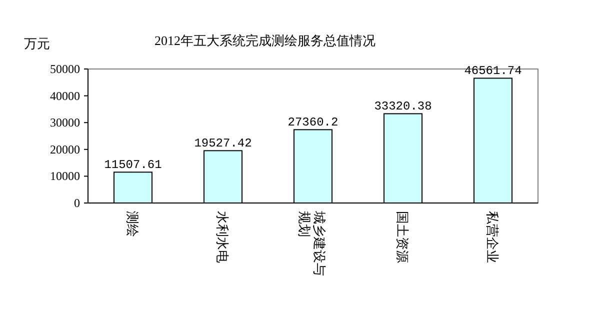 Image resolution: width=600 pixels, height=325 pixels. Describe the element at coordinates (223, 237) in the screenshot. I see `x-tick-label: 水利水电` at that location.